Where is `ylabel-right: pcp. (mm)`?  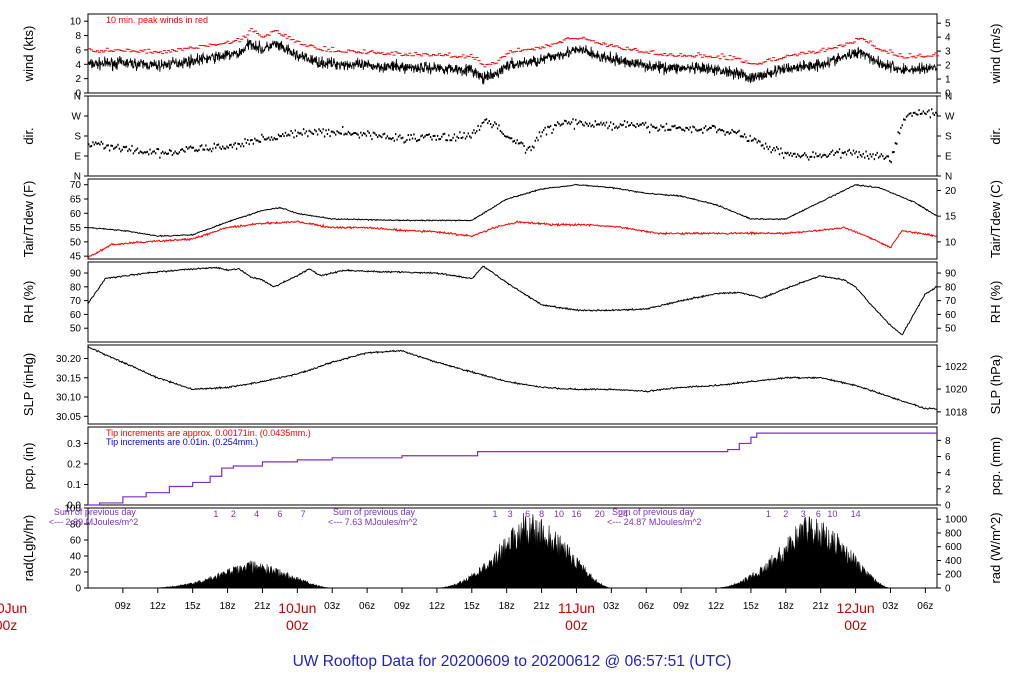
ylabel-right: pcp. (mm) is located at coordinates (995, 466).